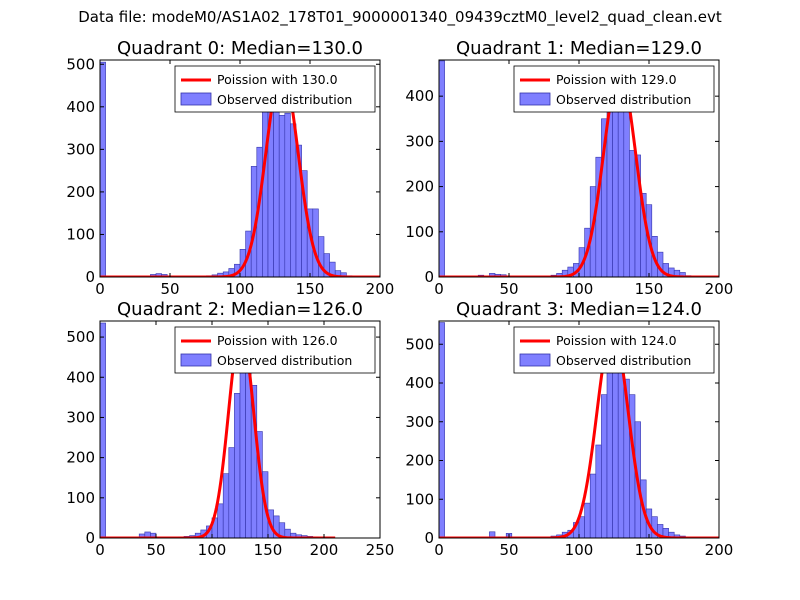 The image size is (800, 600). I want to click on legend-box, so click(275, 350).